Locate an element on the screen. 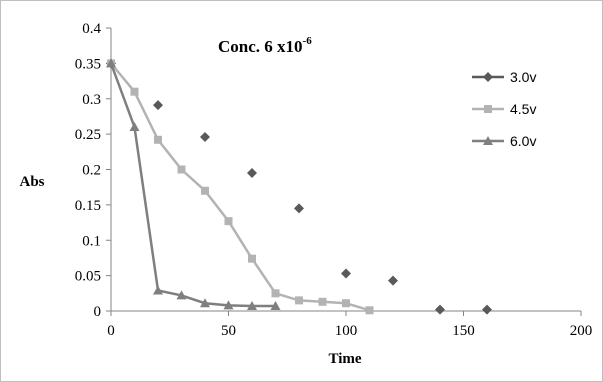 The image size is (603, 382). legend-marker-30v is located at coordinates (488, 77).